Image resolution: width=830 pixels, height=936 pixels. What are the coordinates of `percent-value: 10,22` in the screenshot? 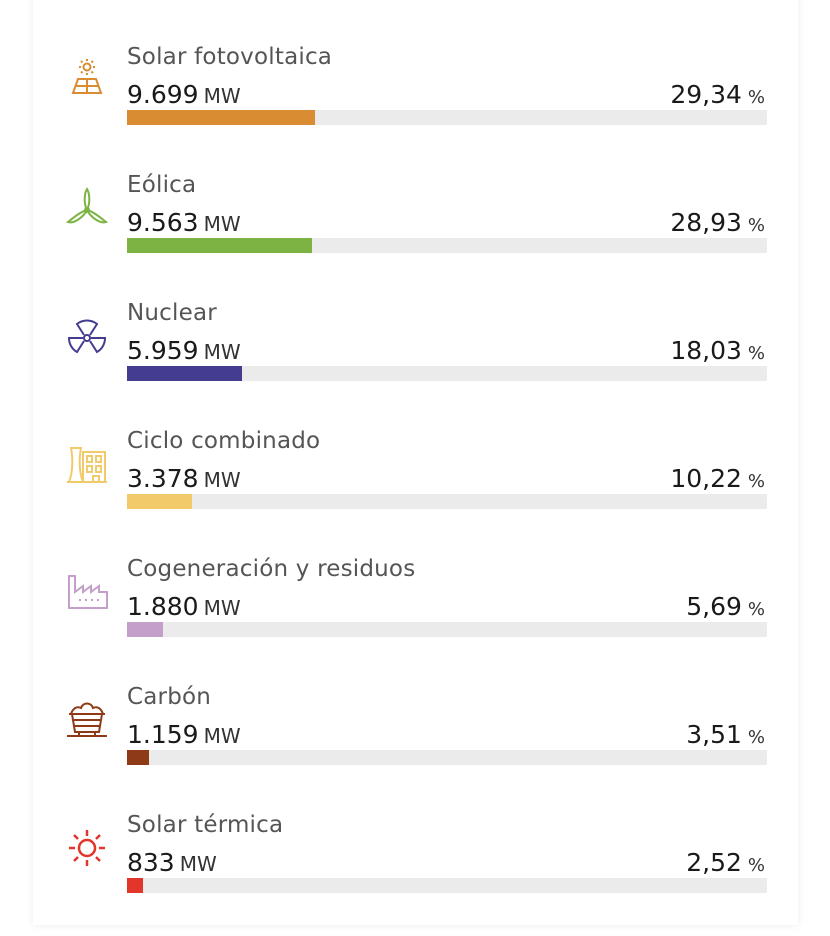 It's located at (706, 478).